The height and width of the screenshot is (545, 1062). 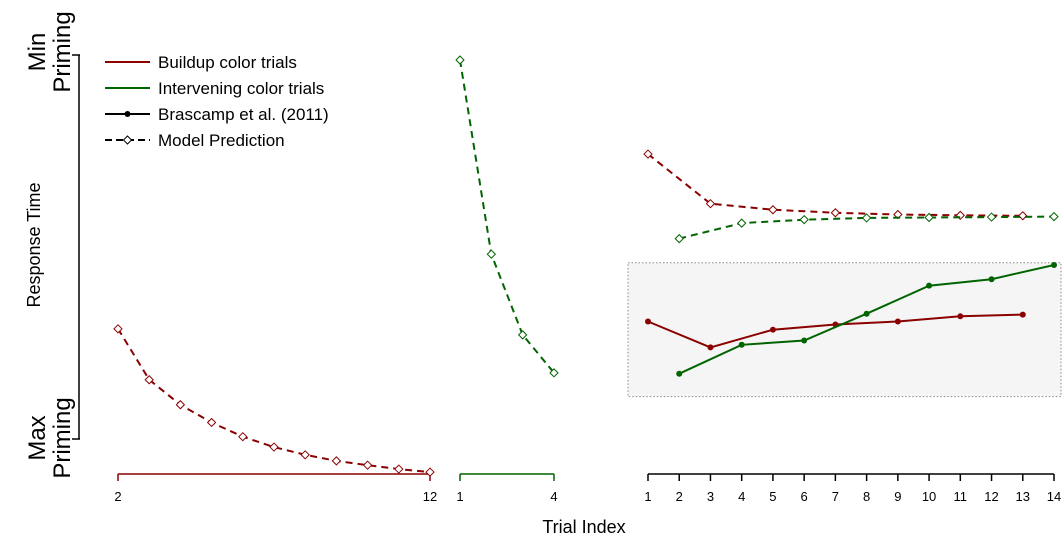 I want to click on legend-label: Intervening color trials, so click(x=241, y=88).